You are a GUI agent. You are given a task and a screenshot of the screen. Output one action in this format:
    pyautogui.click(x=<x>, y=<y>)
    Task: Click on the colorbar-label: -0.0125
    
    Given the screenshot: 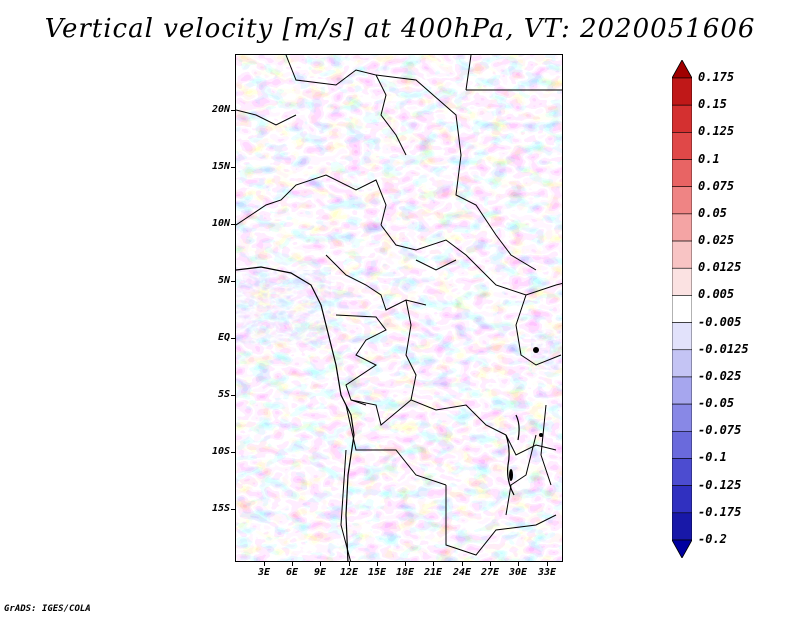 What is the action you would take?
    pyautogui.click(x=723, y=348)
    